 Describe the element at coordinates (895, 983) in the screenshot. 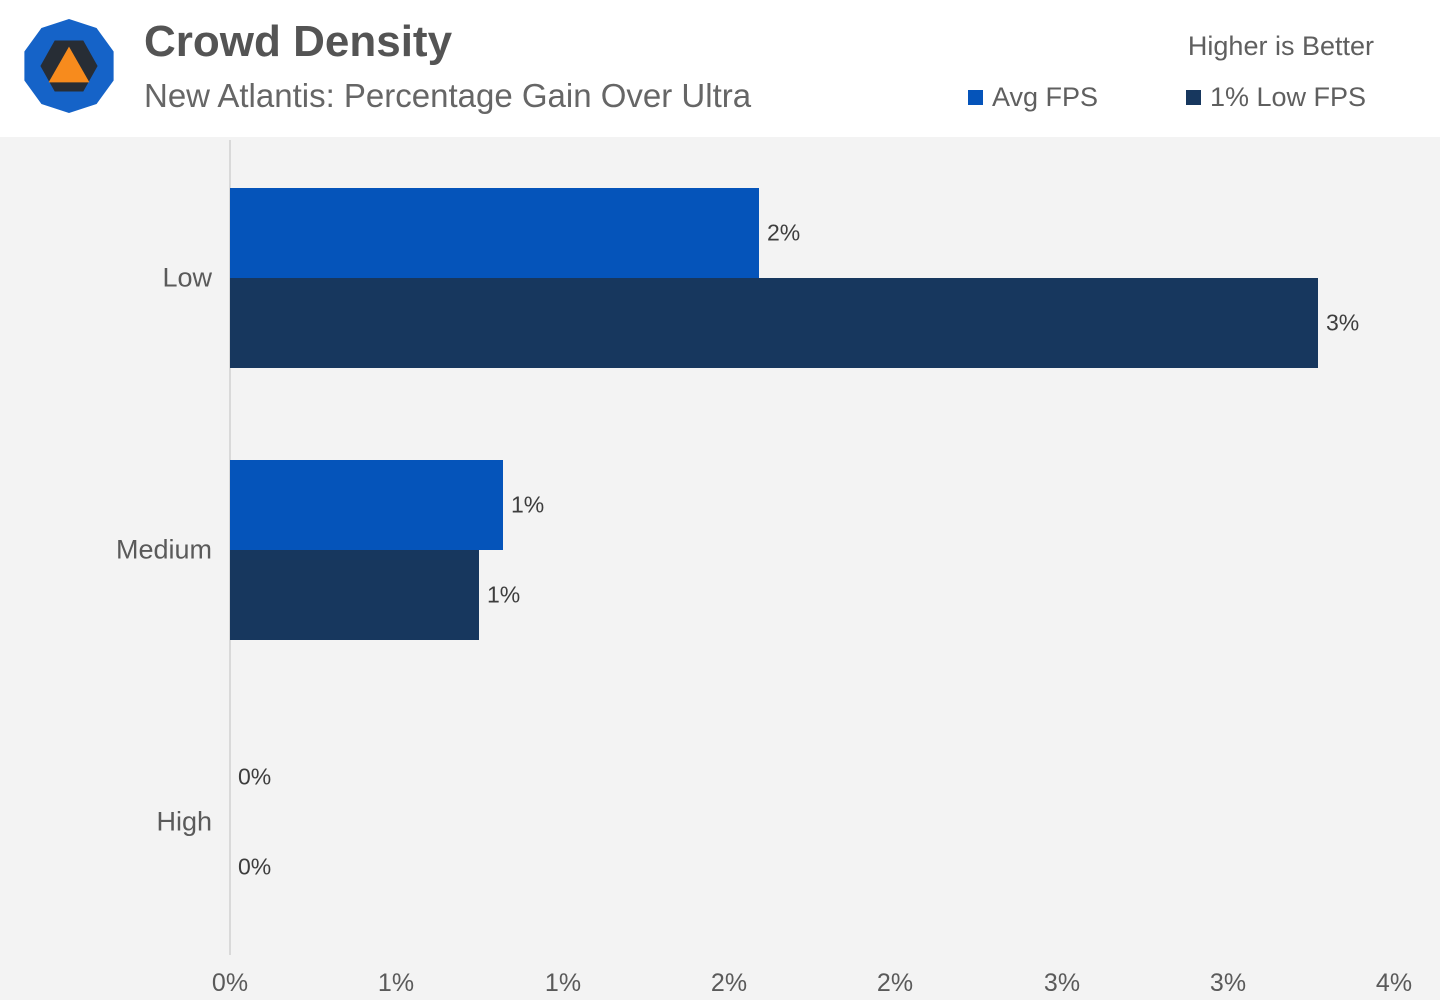

I see `x-axis-tick-4: 2%` at that location.